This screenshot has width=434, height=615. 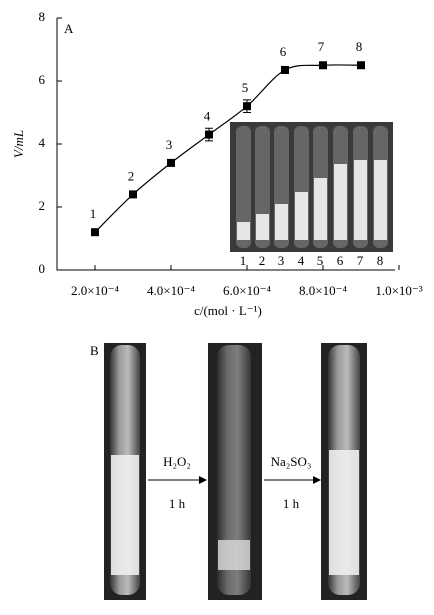 I want to click on y-tick-label: 0, so click(x=42, y=268).